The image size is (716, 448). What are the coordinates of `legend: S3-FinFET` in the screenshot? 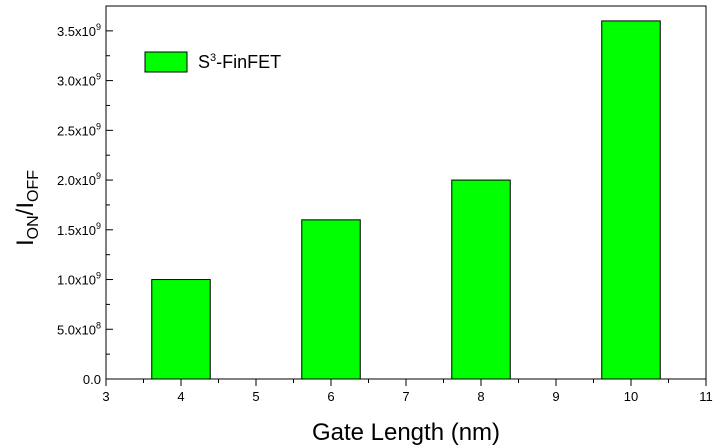 It's located at (212, 62).